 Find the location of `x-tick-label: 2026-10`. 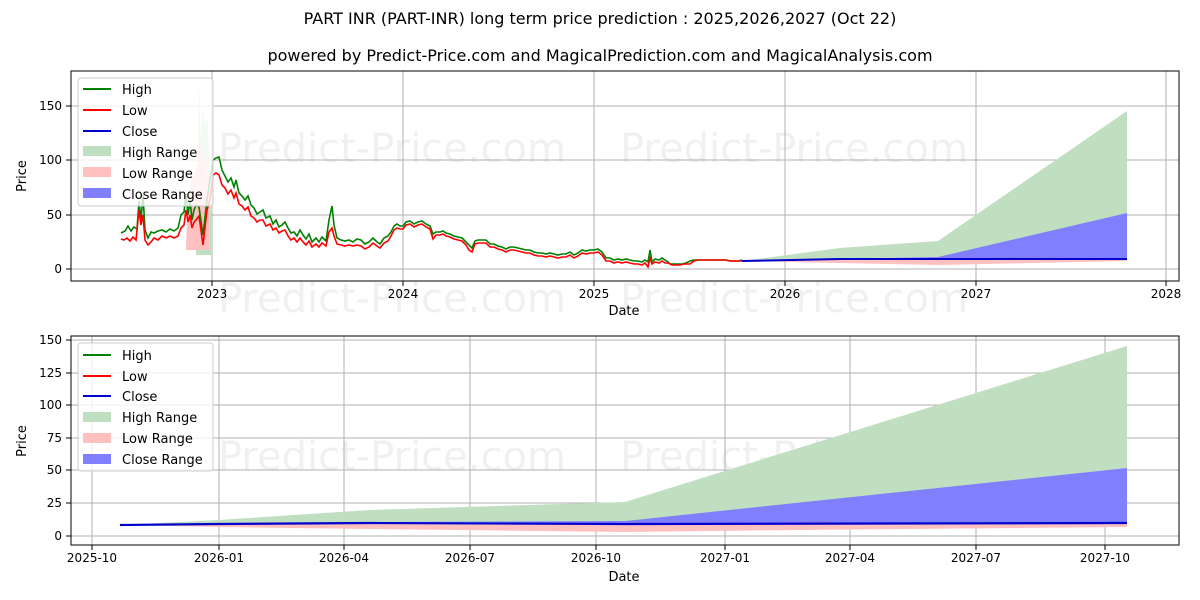

x-tick-label: 2026-10 is located at coordinates (596, 558).